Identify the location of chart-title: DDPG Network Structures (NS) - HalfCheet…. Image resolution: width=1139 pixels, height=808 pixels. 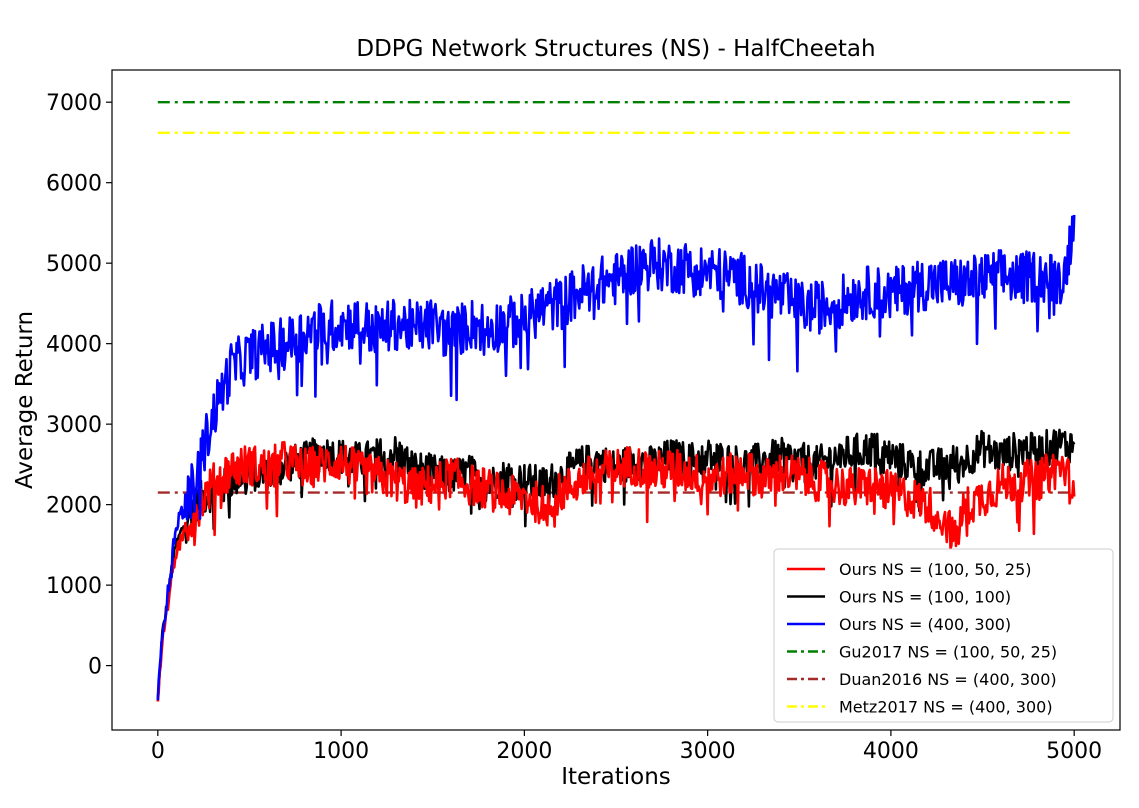
(615, 49).